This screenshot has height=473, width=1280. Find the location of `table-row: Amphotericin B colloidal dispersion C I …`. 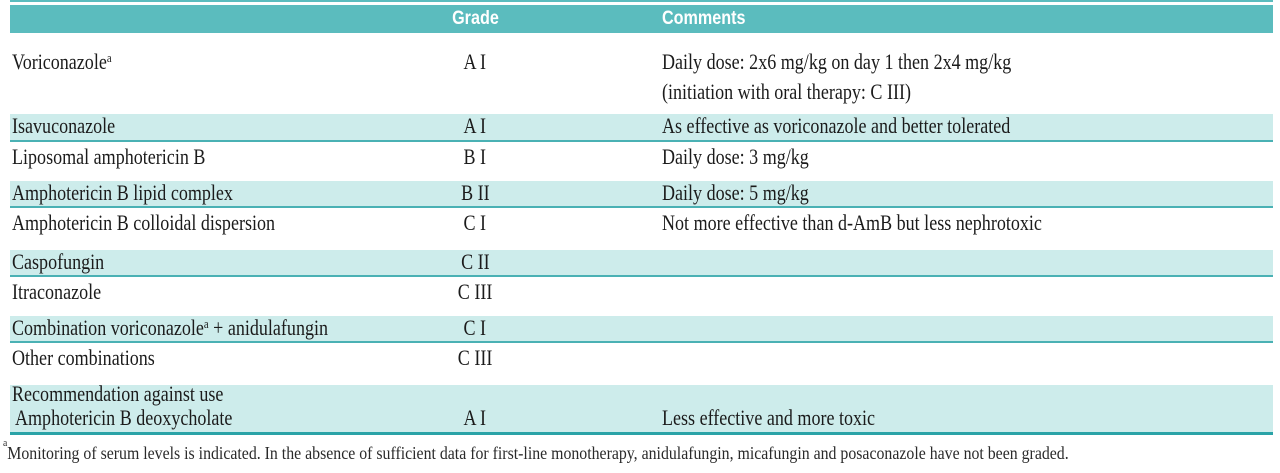

table-row: Amphotericin B colloidal dispersion C I … is located at coordinates (641, 229).